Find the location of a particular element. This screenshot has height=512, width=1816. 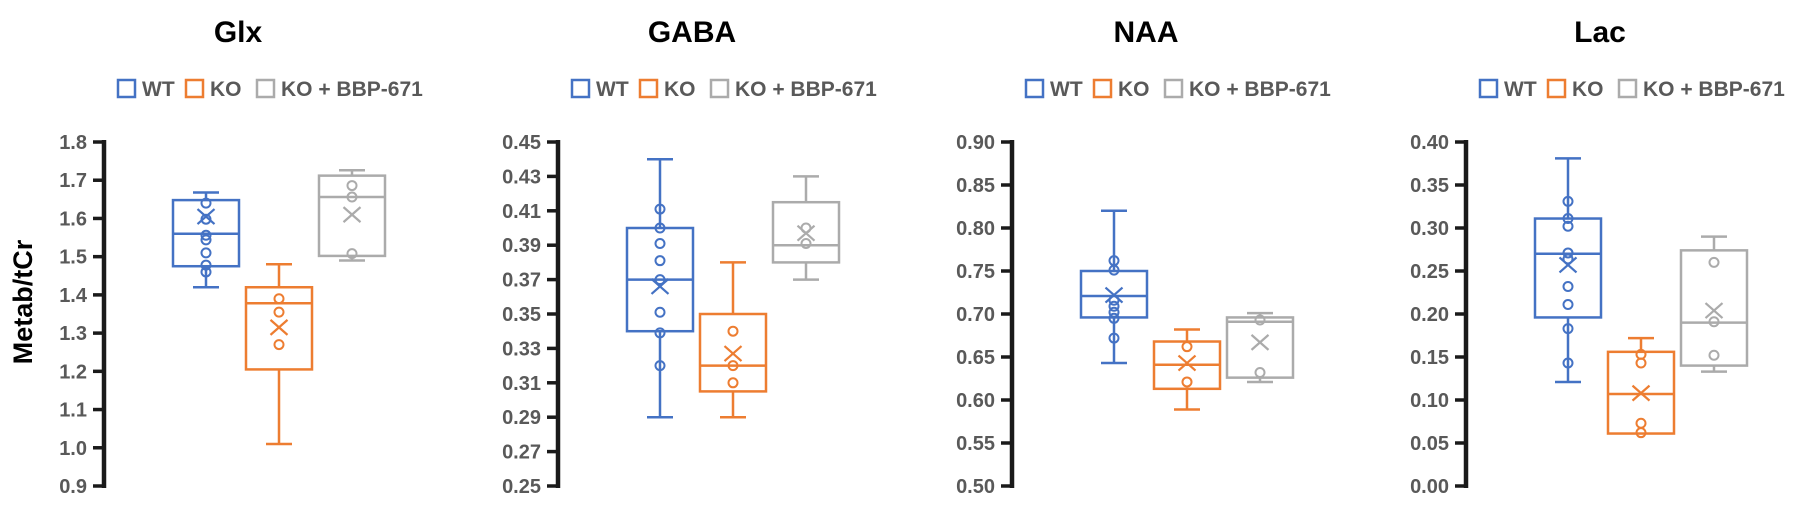

y-tick-label: 0.27 is located at coordinates (521, 453).